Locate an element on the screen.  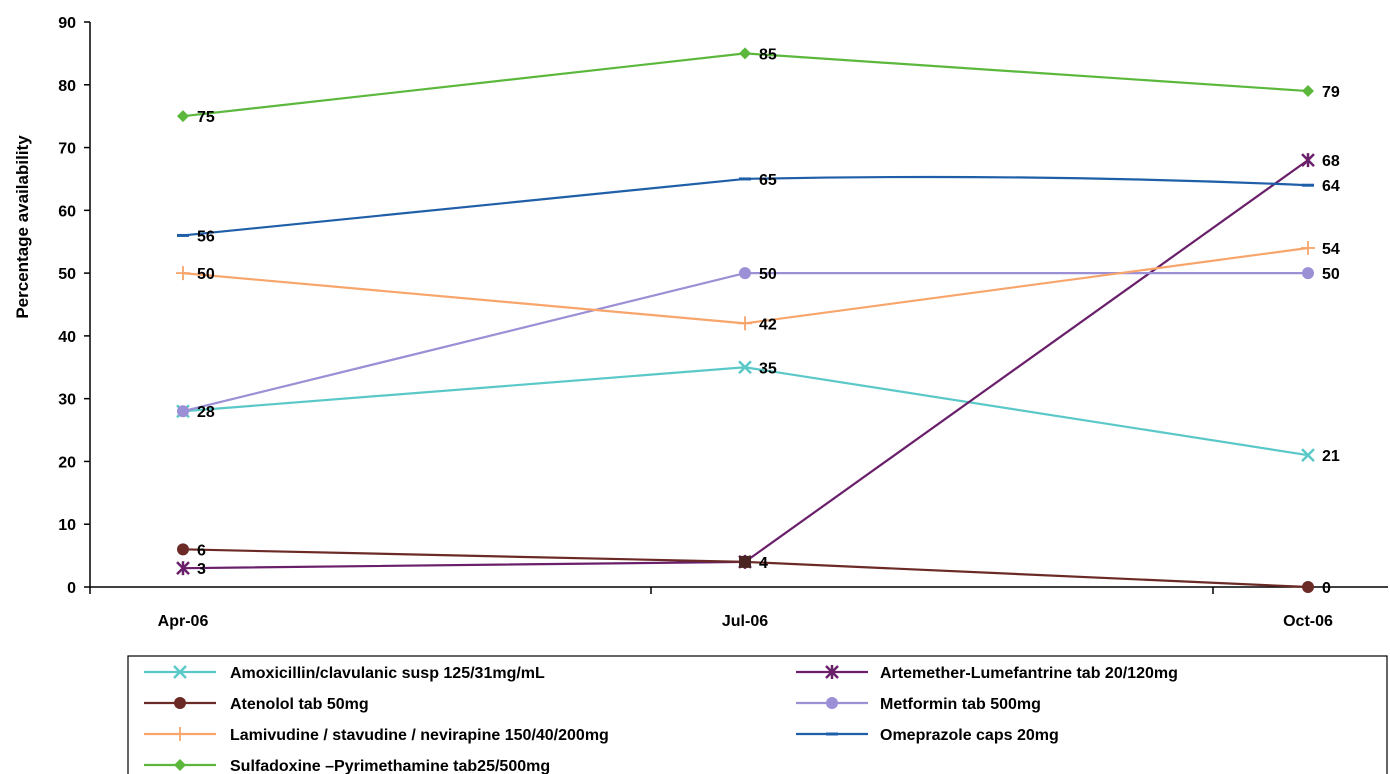
data-label: 79 is located at coordinates (1331, 92).